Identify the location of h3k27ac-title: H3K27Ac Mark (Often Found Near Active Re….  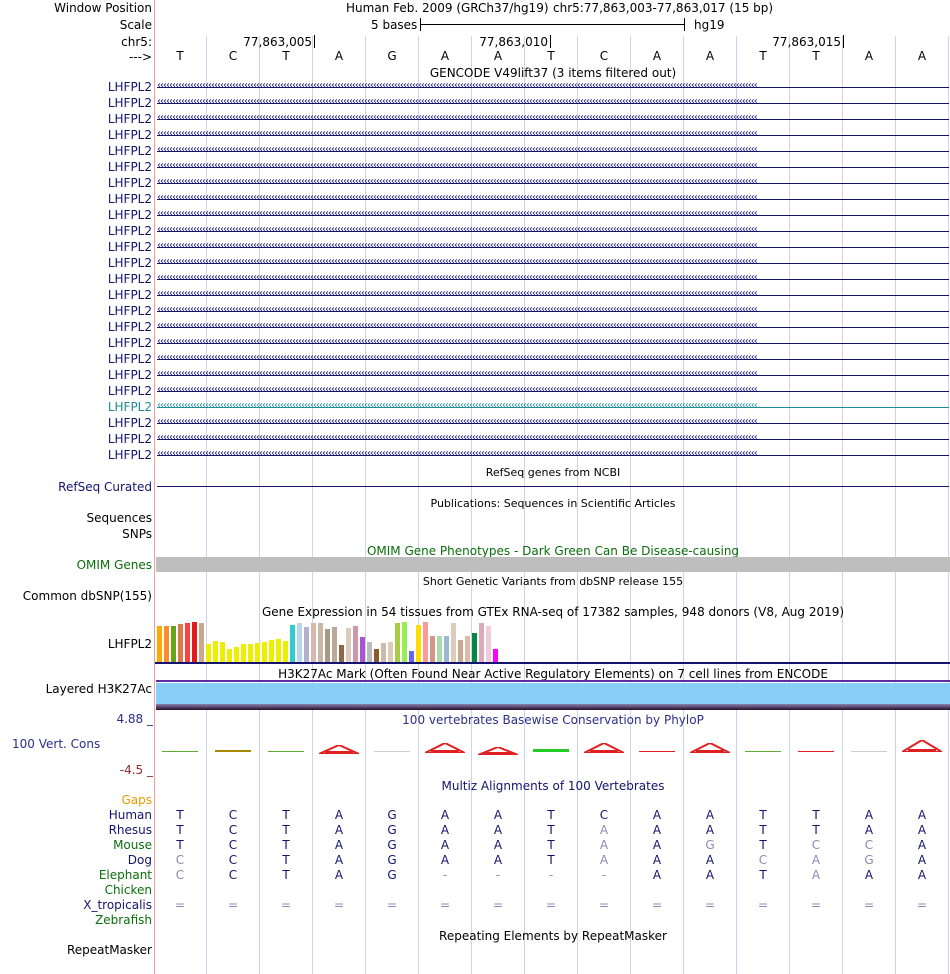
(553, 674).